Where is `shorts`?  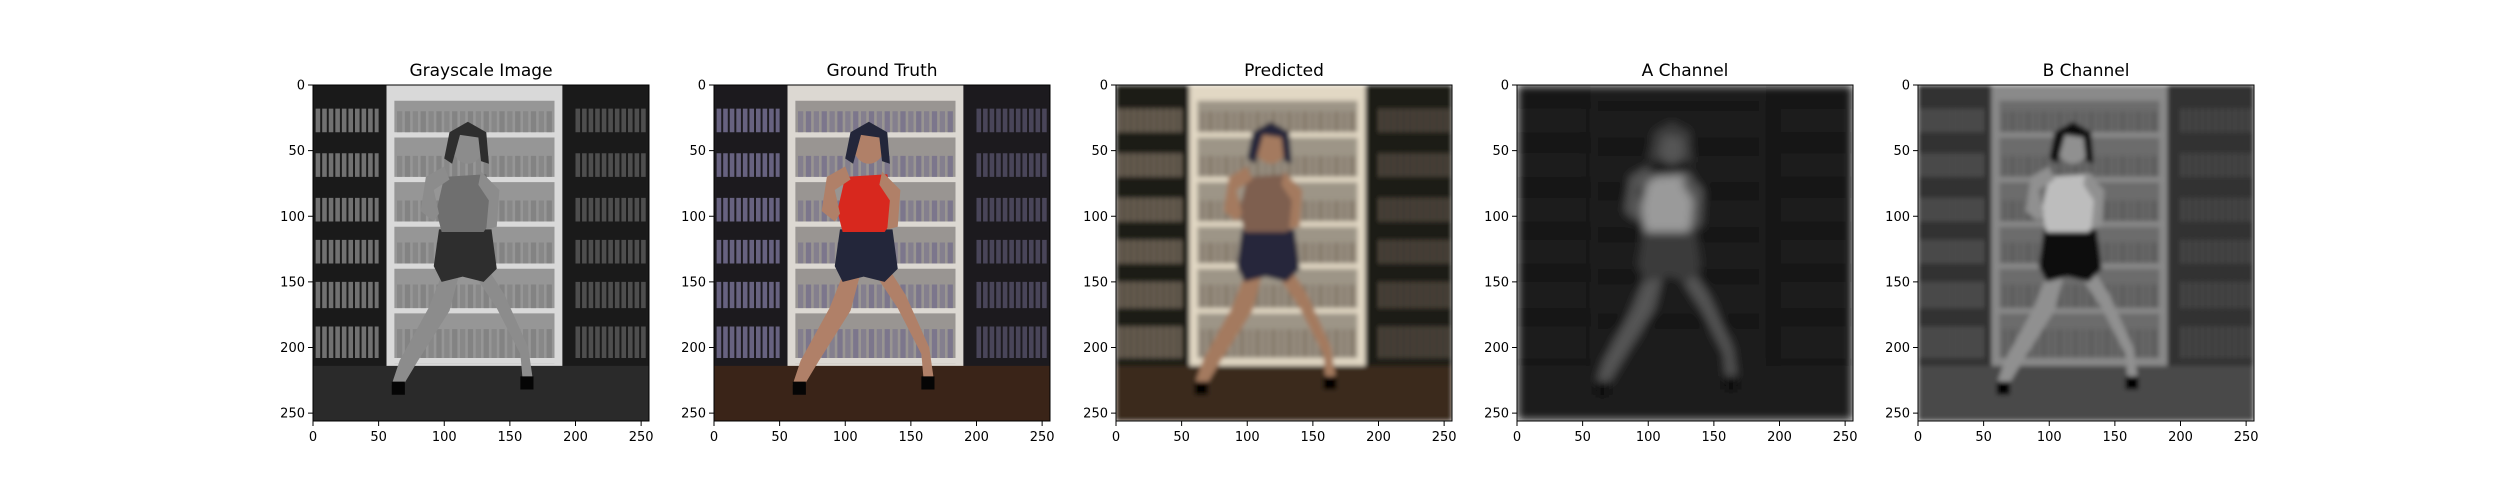 shorts is located at coordinates (866, 255).